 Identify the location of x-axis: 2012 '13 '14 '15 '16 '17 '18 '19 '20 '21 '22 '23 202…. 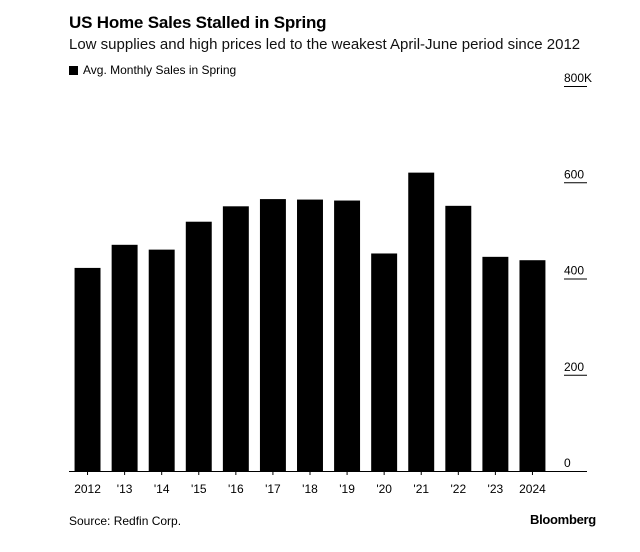
(328, 483).